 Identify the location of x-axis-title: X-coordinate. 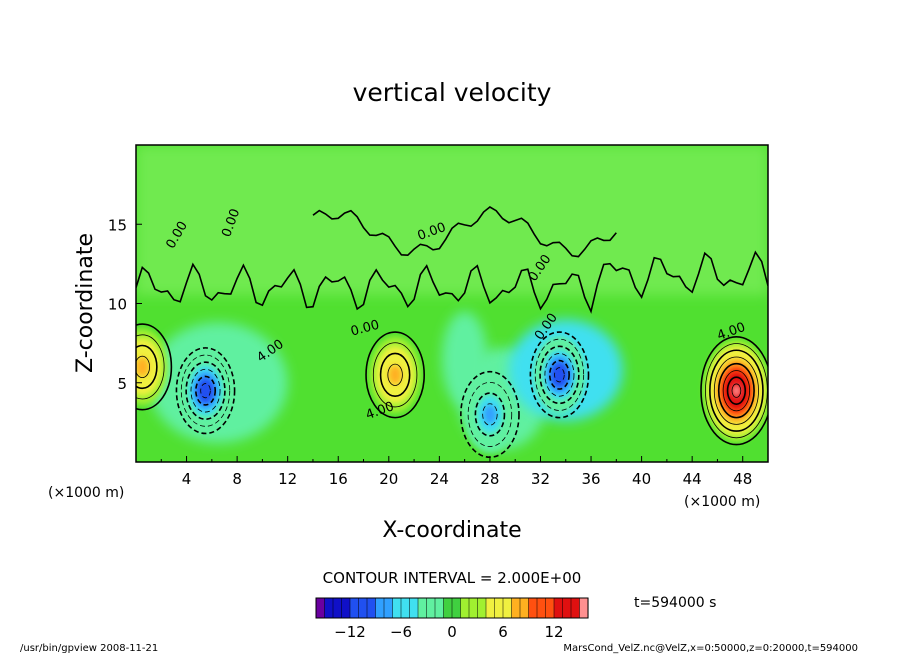
(451, 530).